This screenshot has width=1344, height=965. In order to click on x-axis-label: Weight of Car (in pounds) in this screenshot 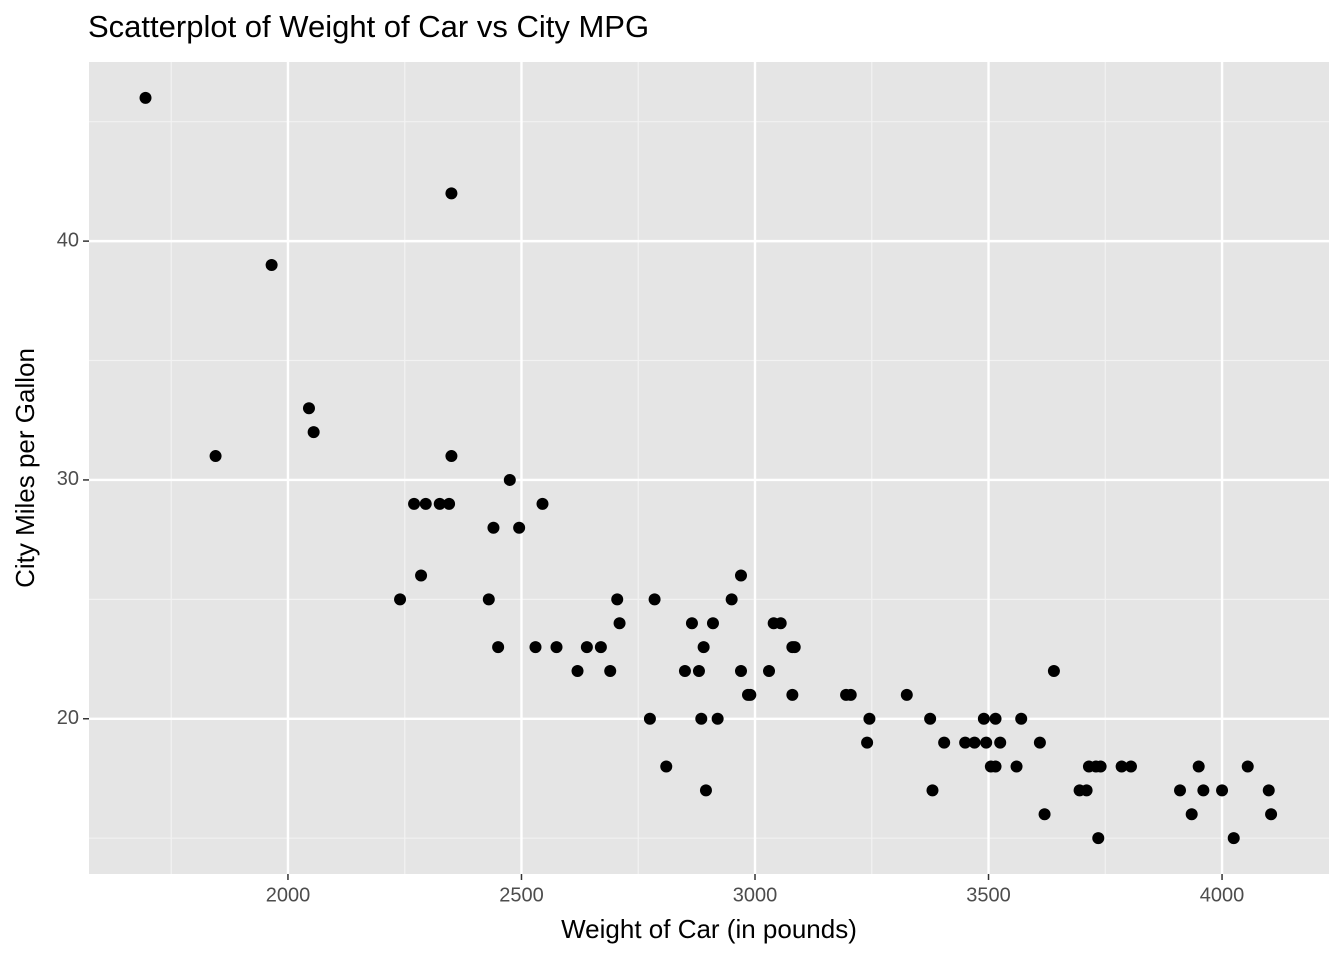, I will do `click(709, 929)`.